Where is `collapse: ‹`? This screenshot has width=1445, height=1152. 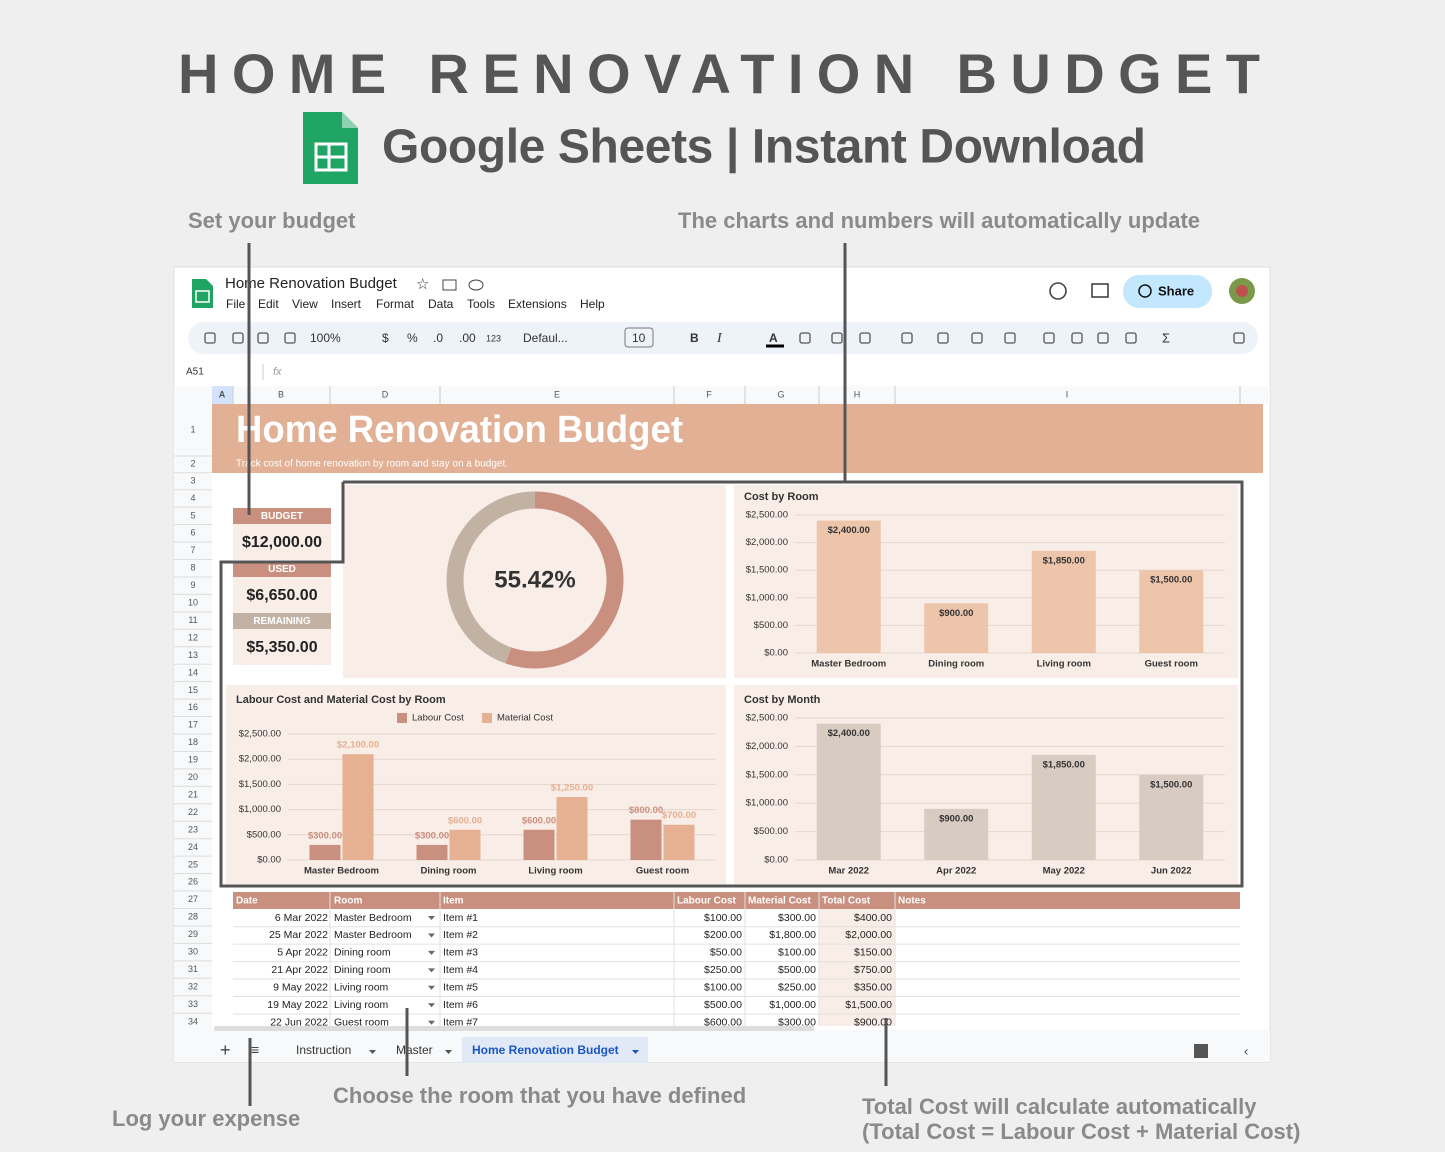
collapse: ‹ is located at coordinates (1246, 1050).